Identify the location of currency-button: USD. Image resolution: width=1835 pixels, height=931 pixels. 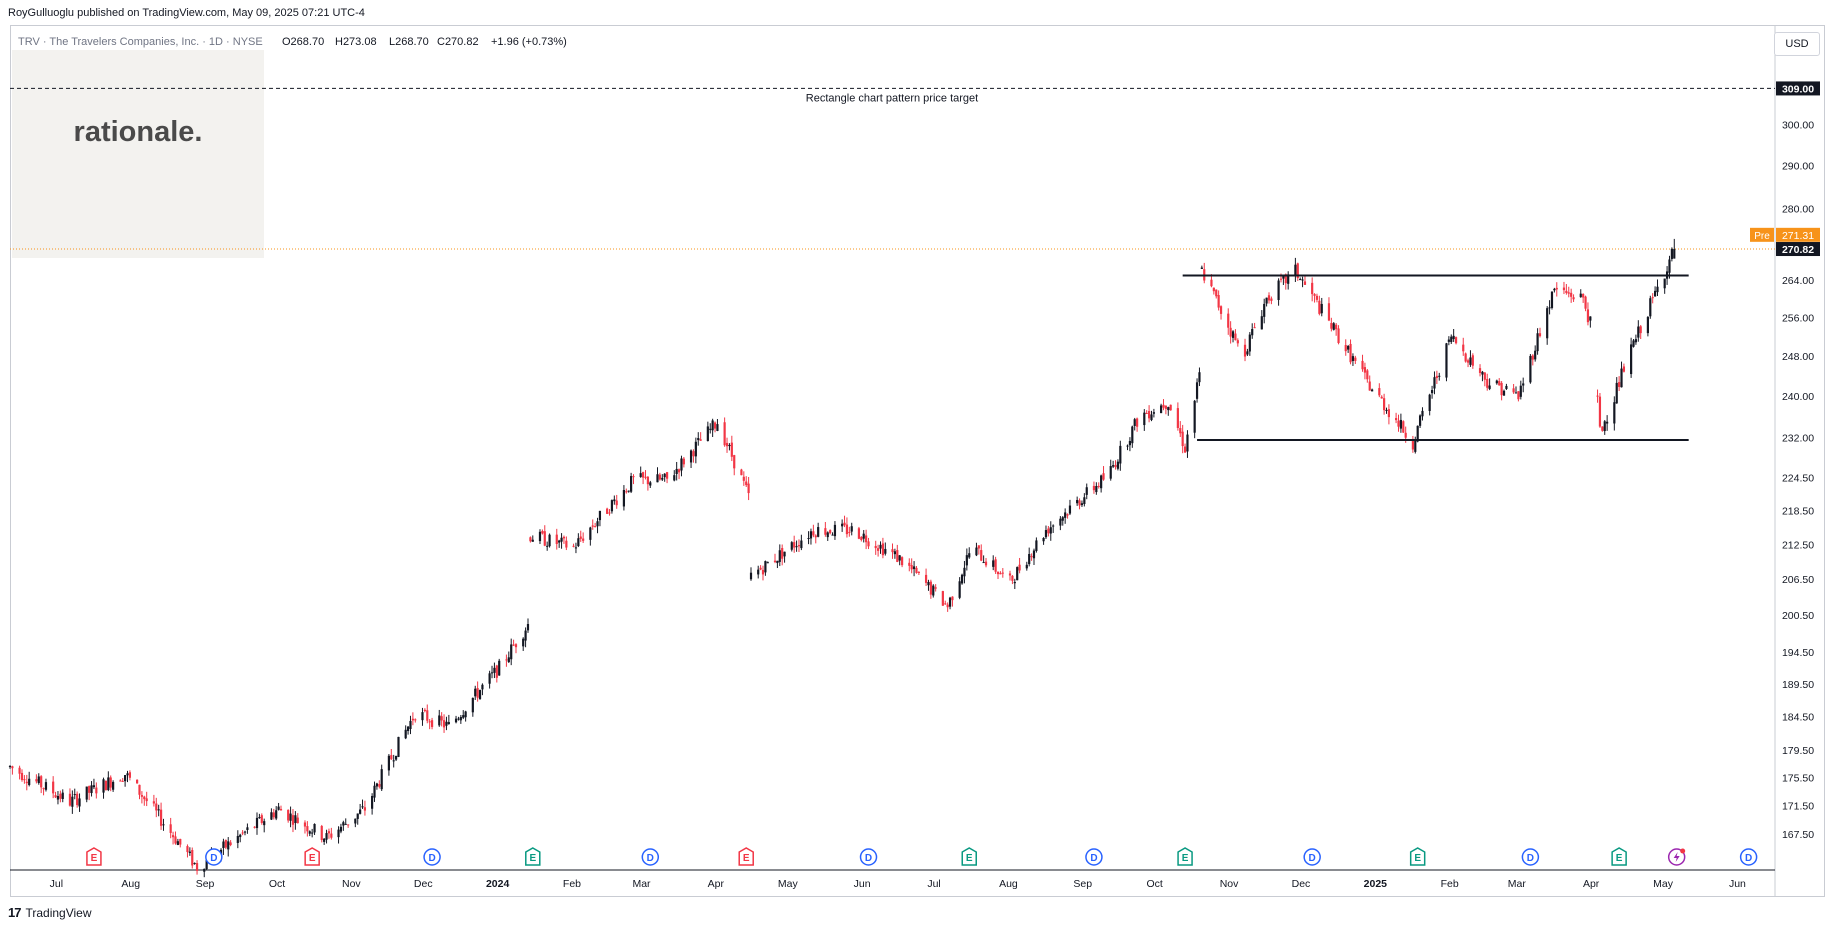
(1797, 44).